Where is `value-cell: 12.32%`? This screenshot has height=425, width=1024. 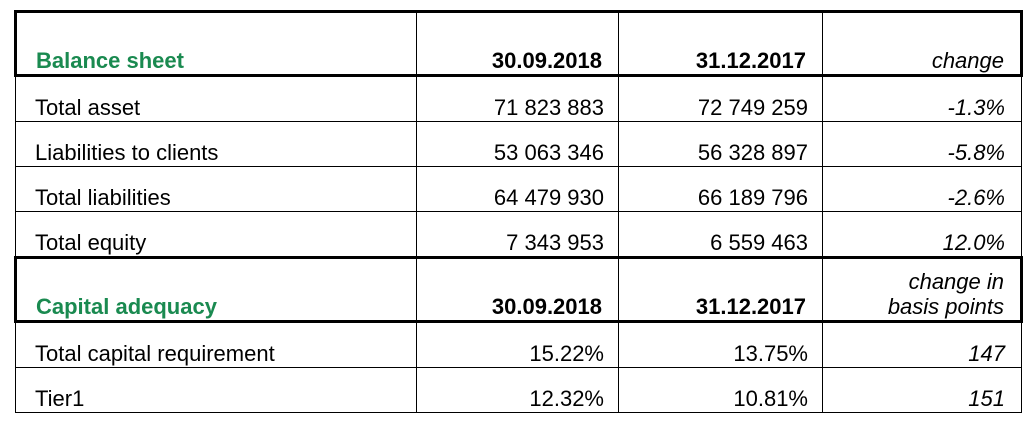 value-cell: 12.32% is located at coordinates (517, 390).